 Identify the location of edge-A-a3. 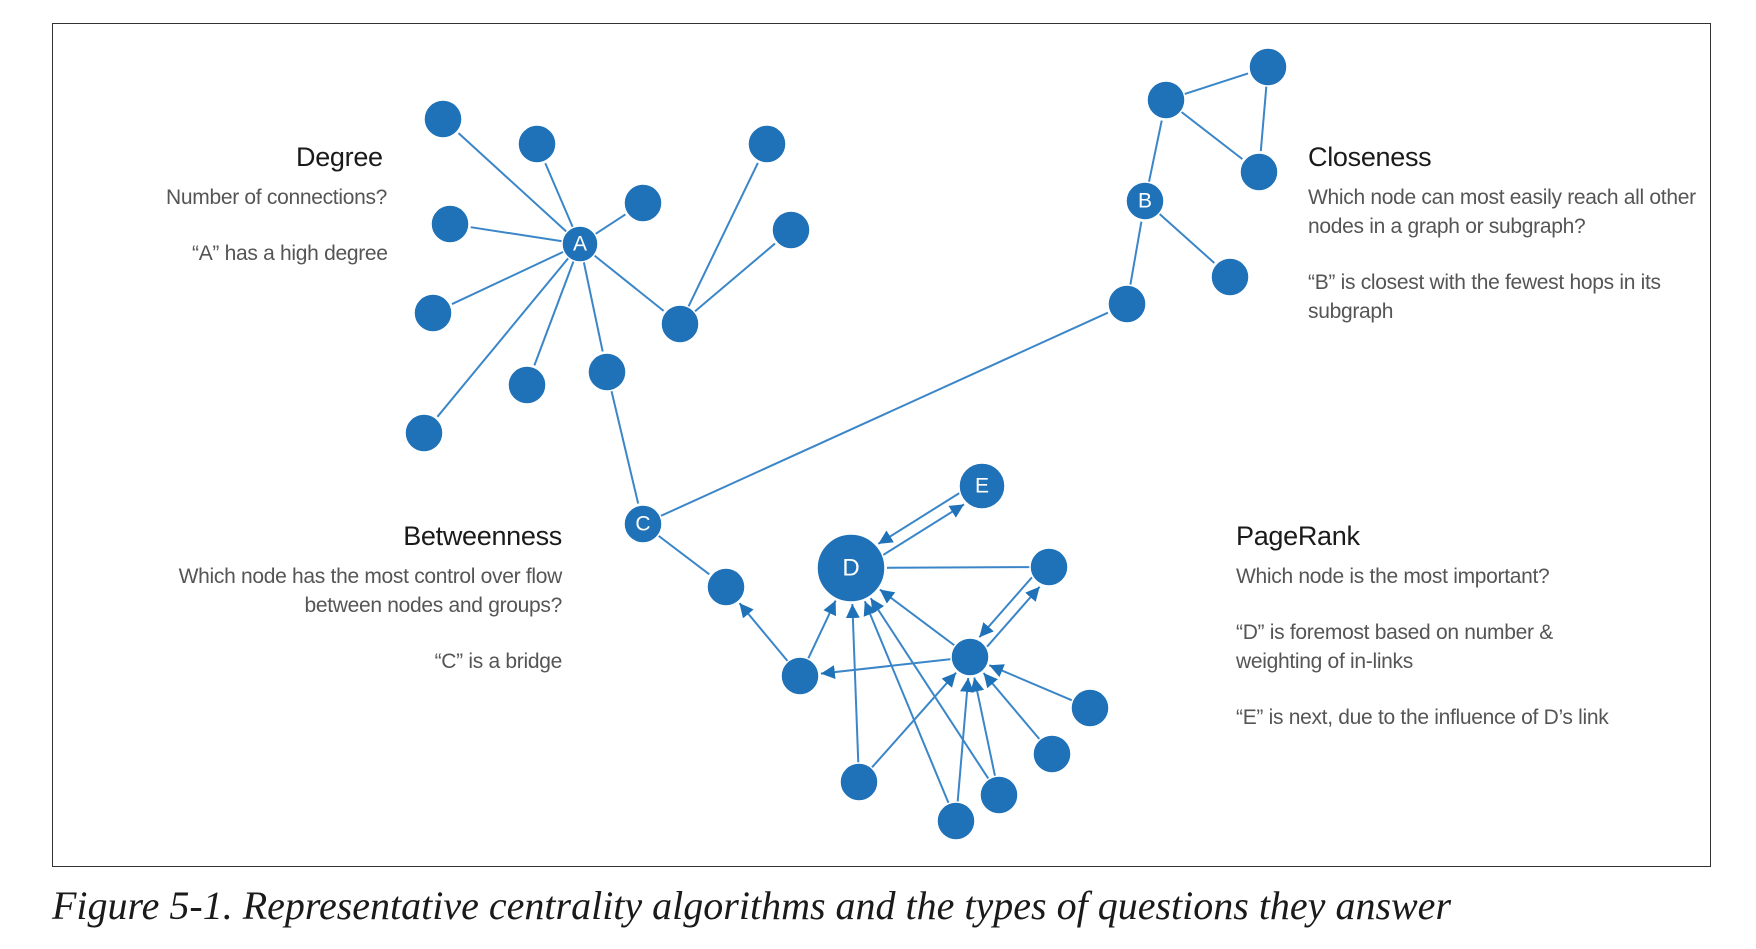
(516, 234).